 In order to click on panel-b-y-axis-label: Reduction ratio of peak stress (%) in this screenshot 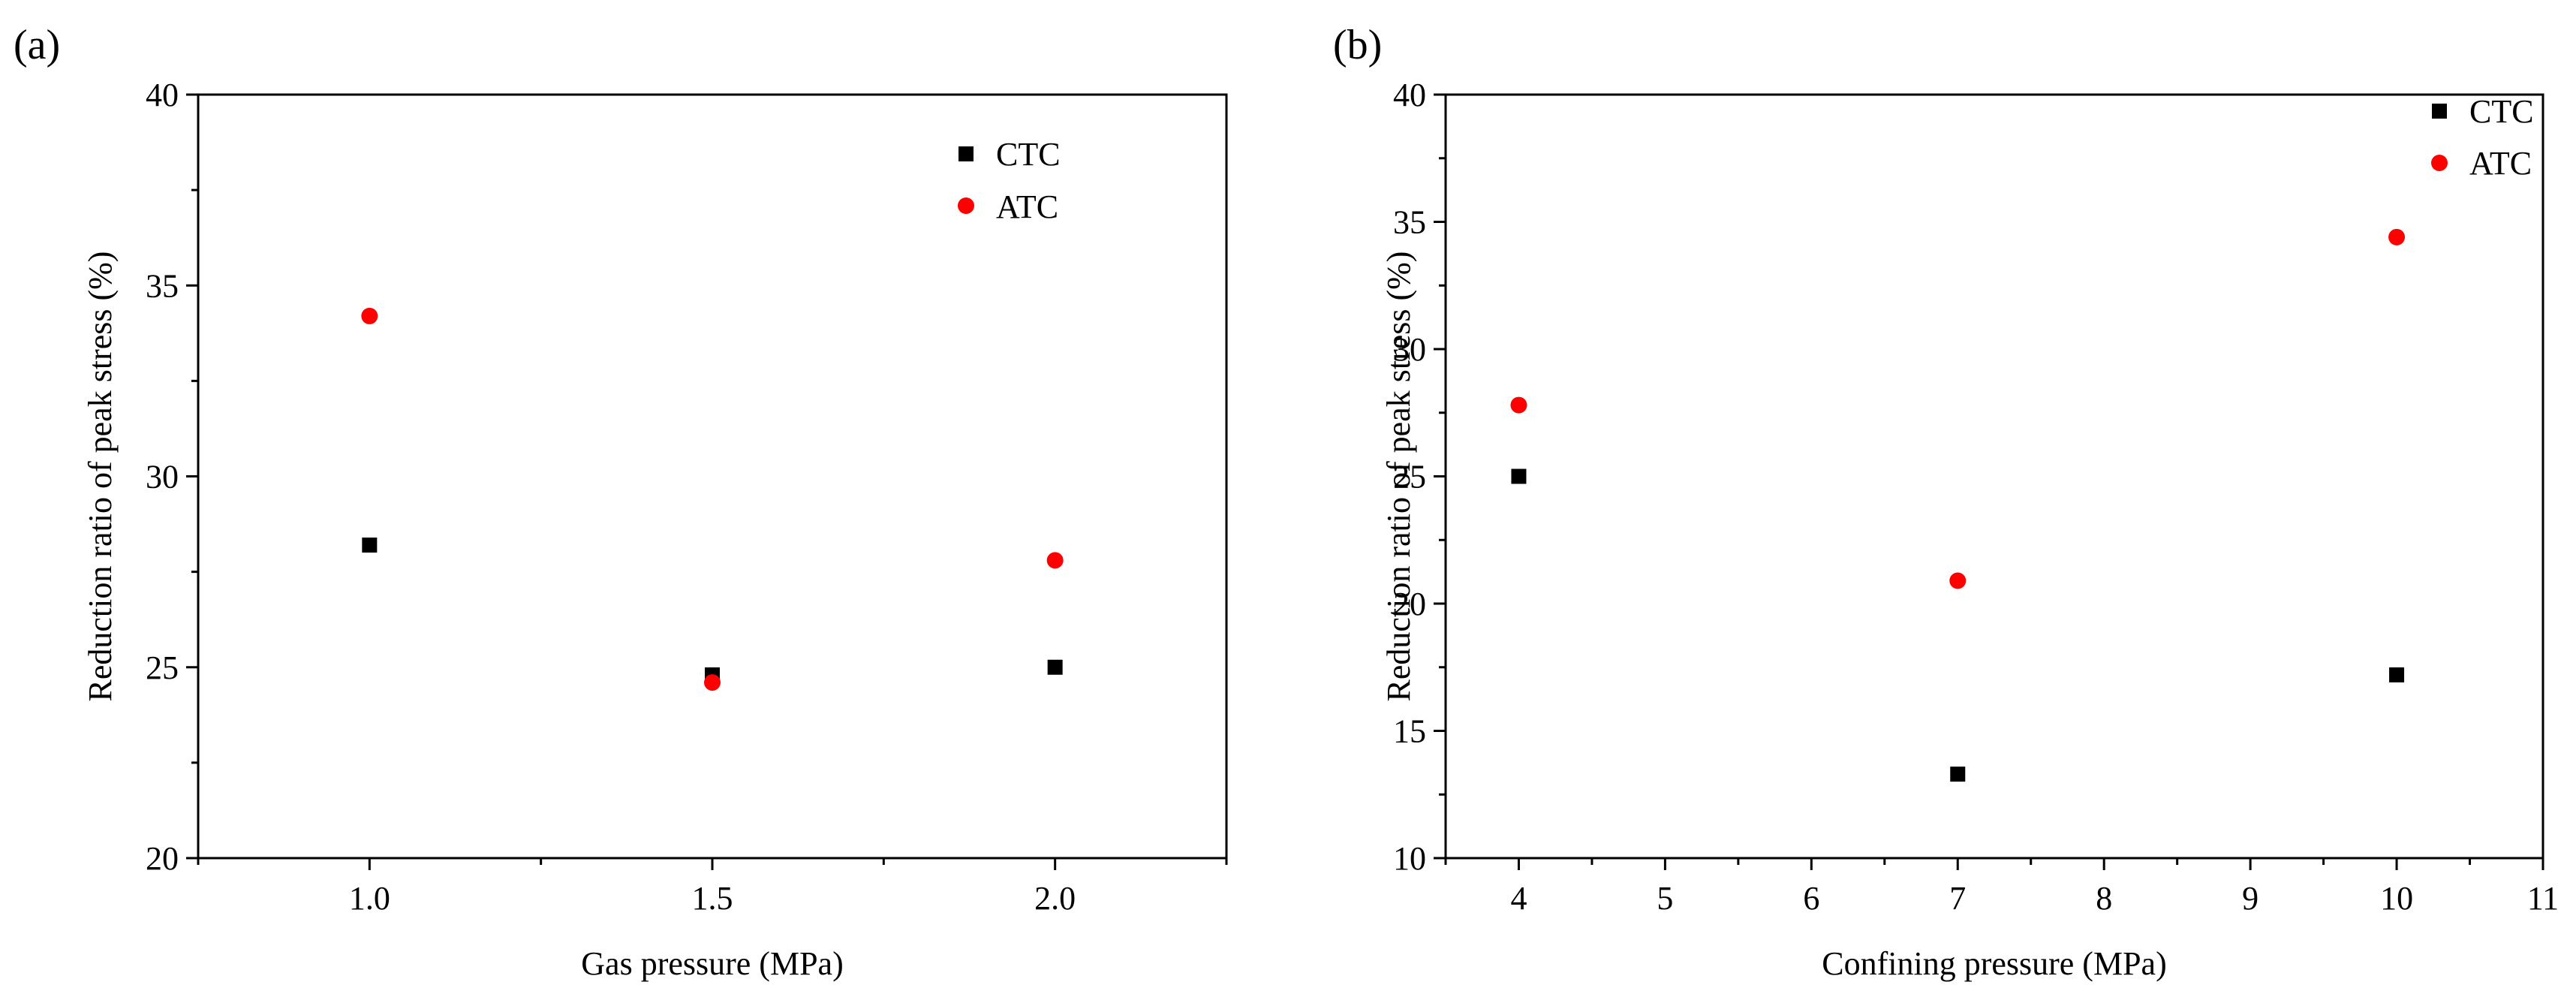, I will do `click(1398, 477)`.